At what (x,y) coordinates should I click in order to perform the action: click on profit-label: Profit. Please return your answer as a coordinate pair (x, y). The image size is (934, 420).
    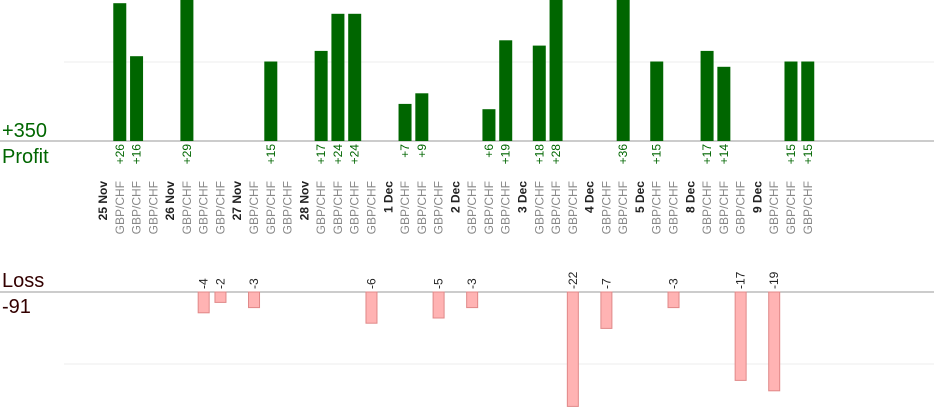
    Looking at the image, I should click on (25, 157).